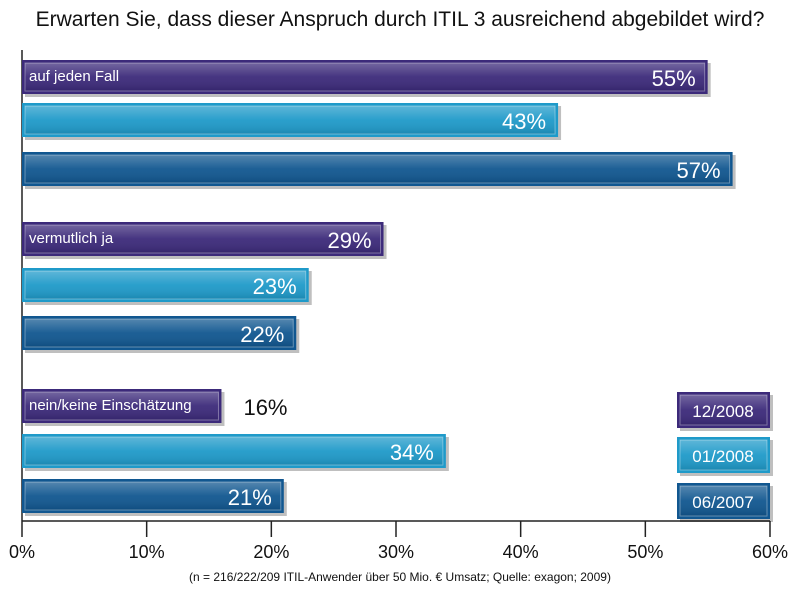 Image resolution: width=800 pixels, height=589 pixels. What do you see at coordinates (250, 497) in the screenshot?
I see `data-label: 21%` at bounding box center [250, 497].